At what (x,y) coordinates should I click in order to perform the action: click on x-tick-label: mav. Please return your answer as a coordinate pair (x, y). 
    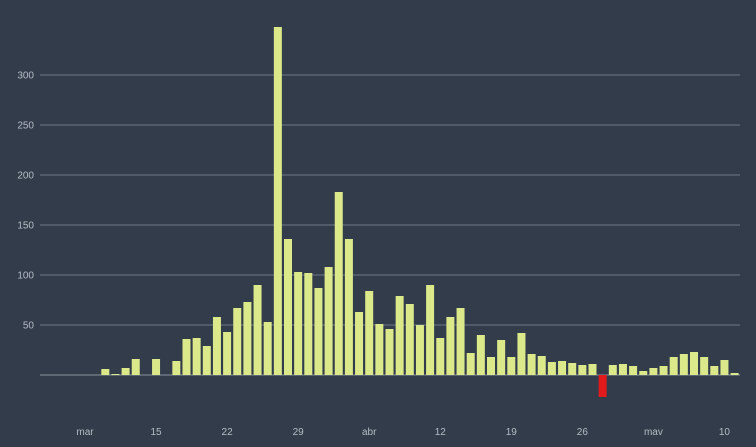
    Looking at the image, I should click on (653, 432).